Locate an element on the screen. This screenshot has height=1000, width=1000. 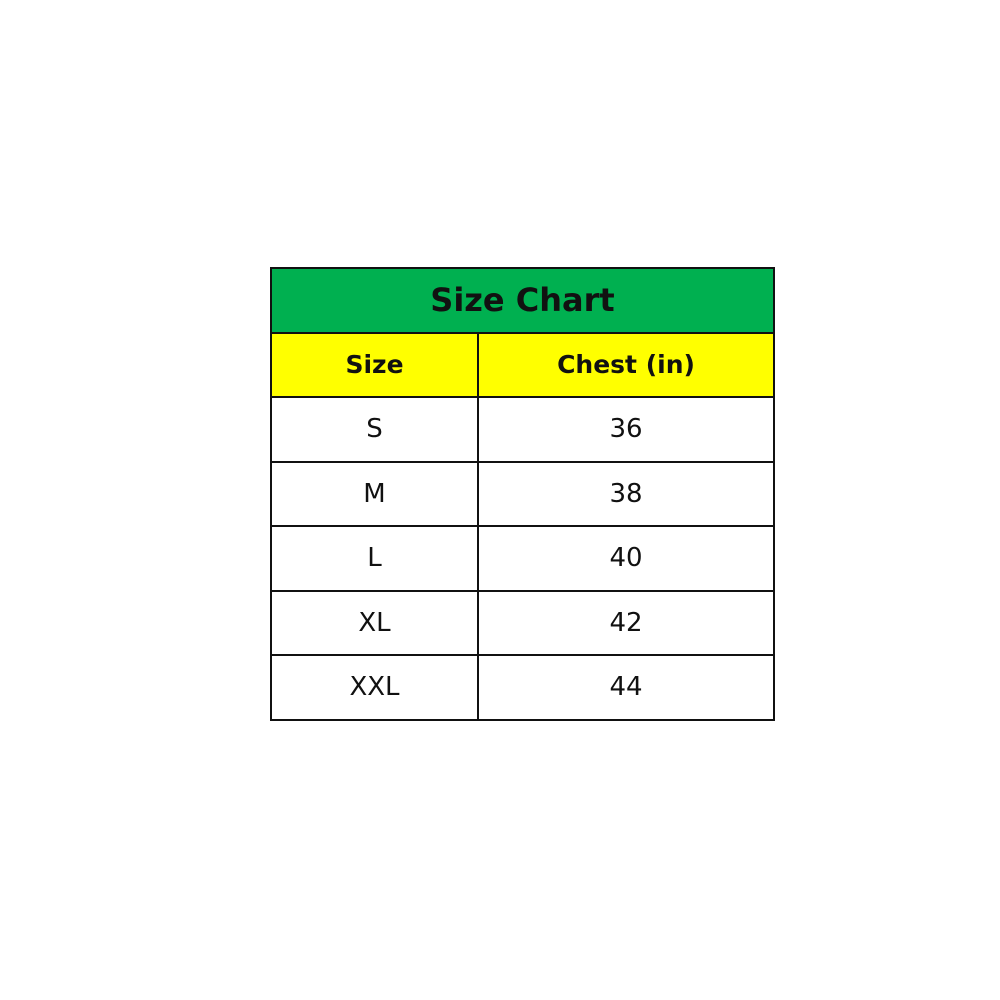
table-row: L 40 is located at coordinates (522, 558).